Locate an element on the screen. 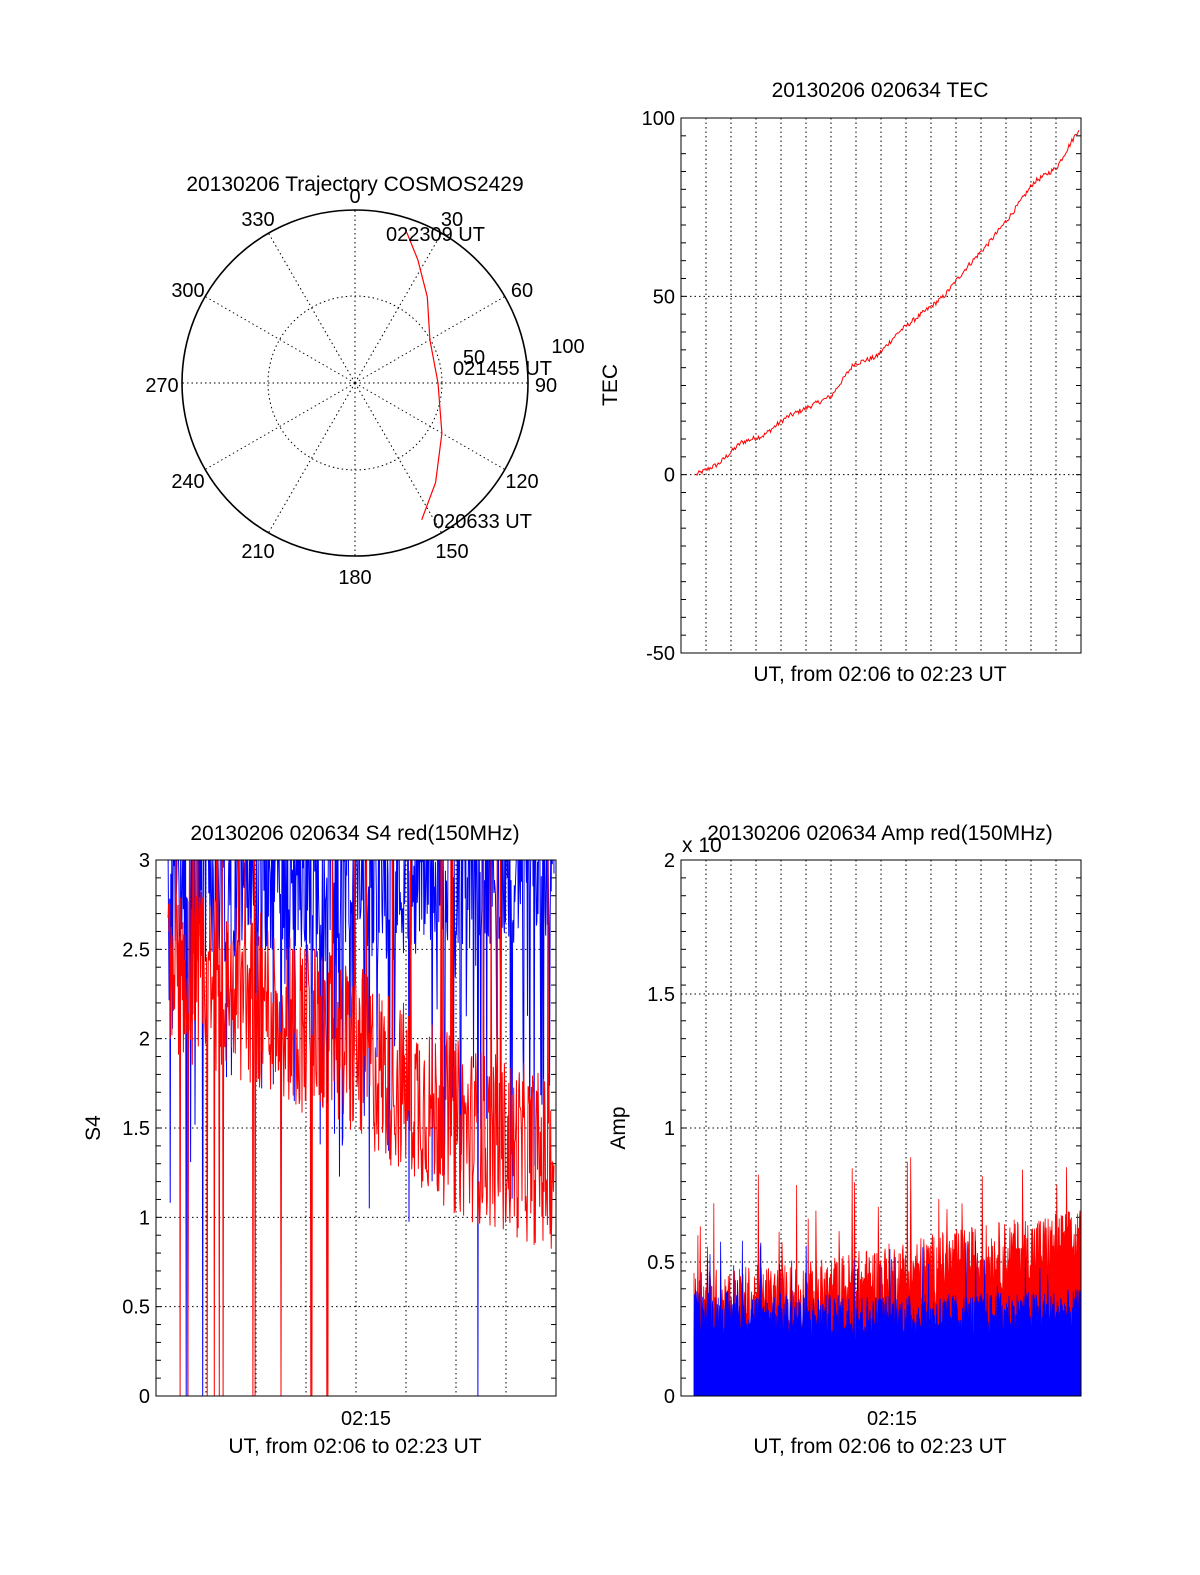 The height and width of the screenshot is (1575, 1200). trajectory-mid-time-label: 021455 UT is located at coordinates (502, 369).